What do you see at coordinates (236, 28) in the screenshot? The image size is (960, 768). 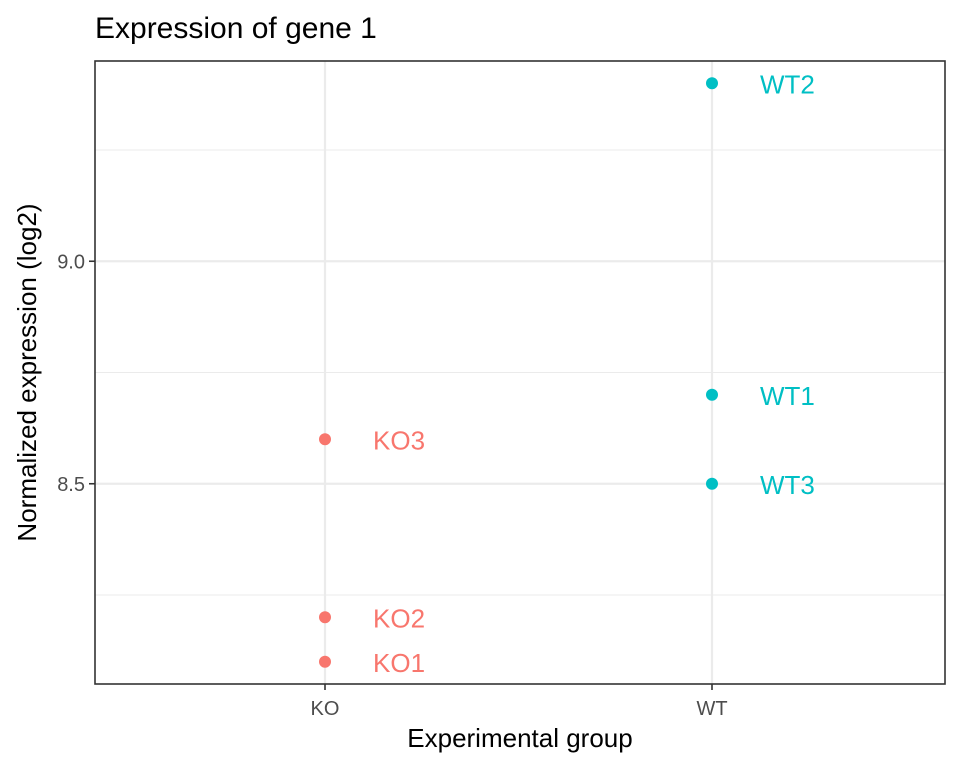 I see `chart-title: Expression of gene 1` at bounding box center [236, 28].